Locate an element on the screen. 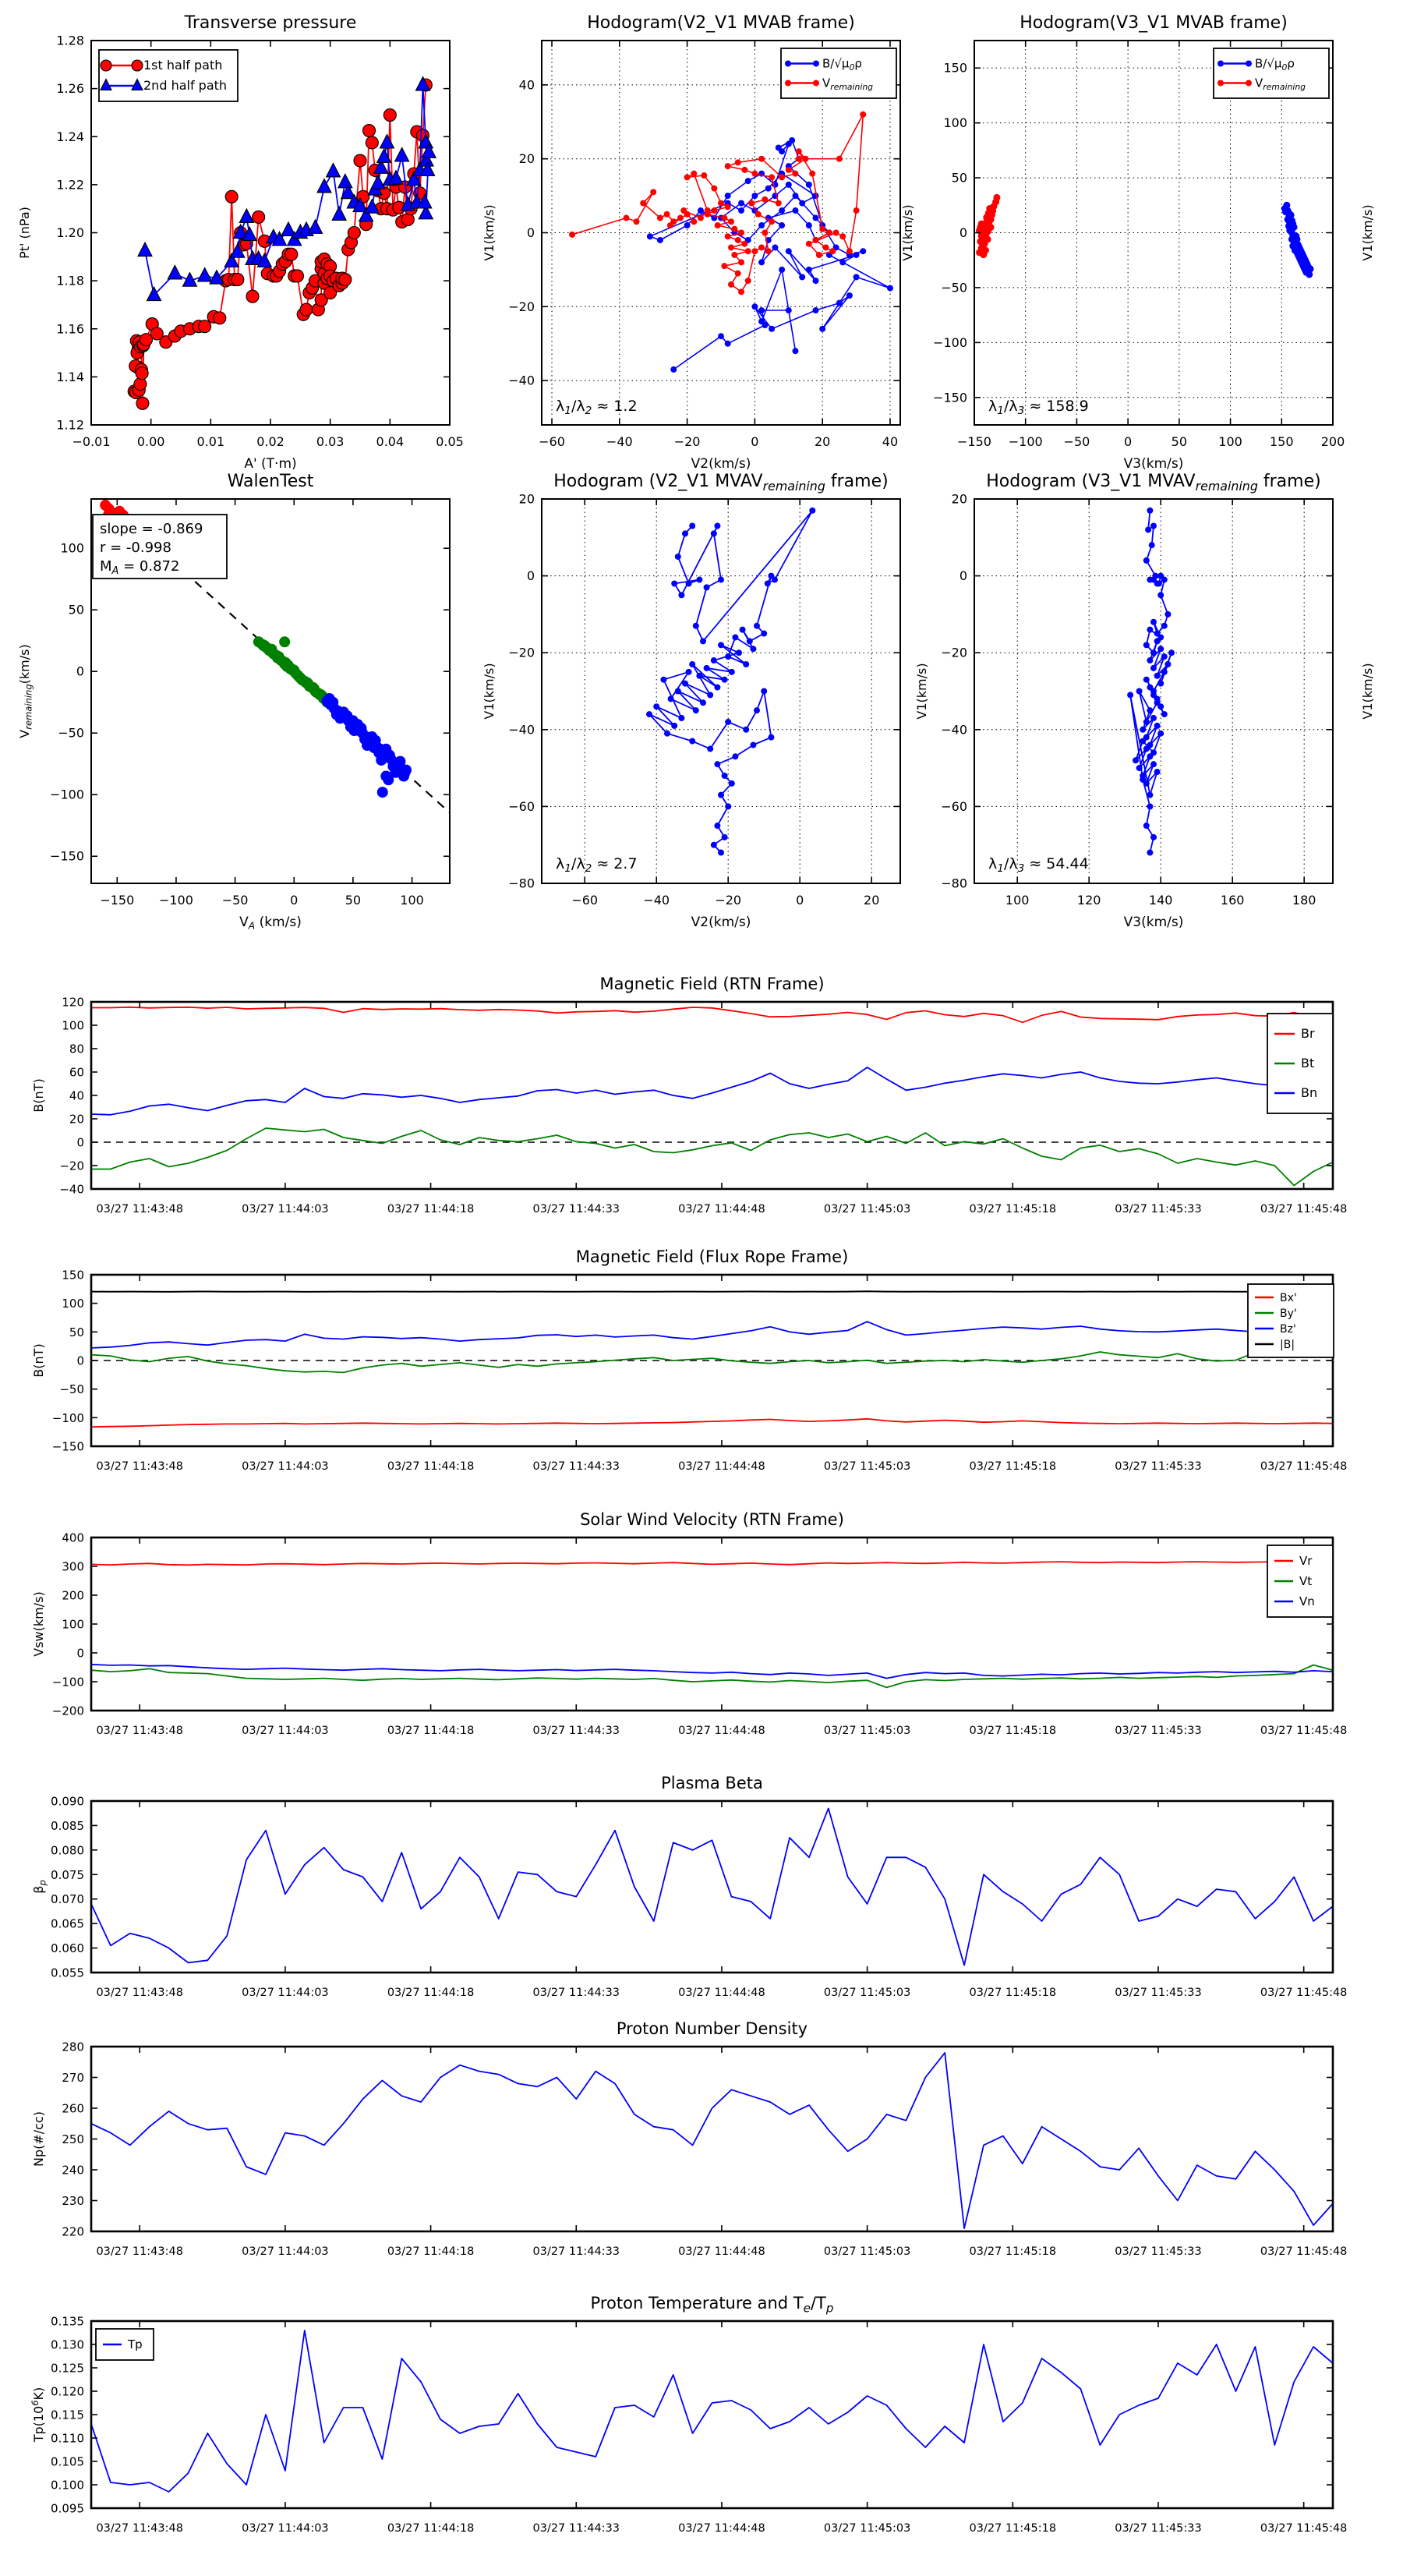 This screenshot has width=1403, height=2576. y-tick-label: 280 is located at coordinates (73, 2047).